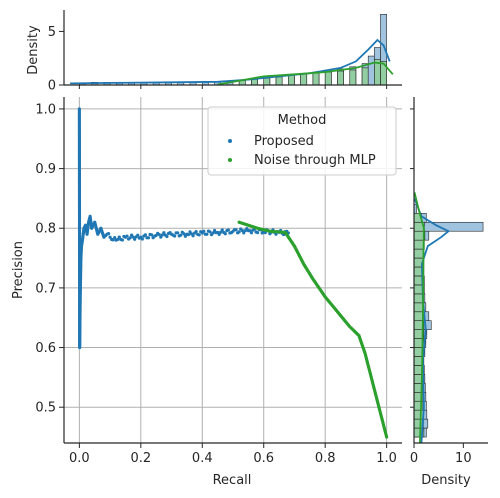 Image resolution: width=500 pixels, height=498 pixels. Describe the element at coordinates (446, 480) in the screenshot. I see `right-marginal-x-label: Density` at that location.